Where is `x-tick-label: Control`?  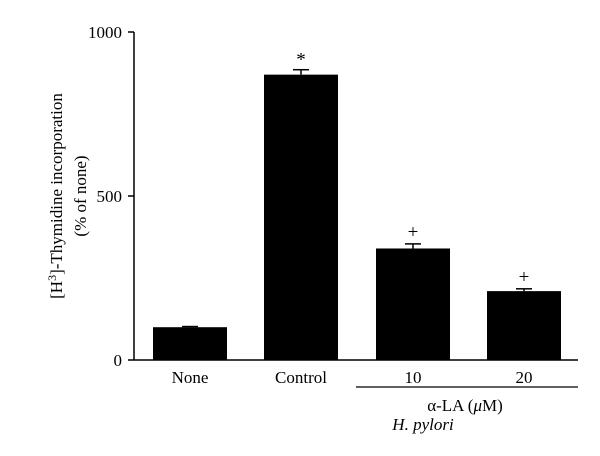
x-tick-label: Control is located at coordinates (301, 377).